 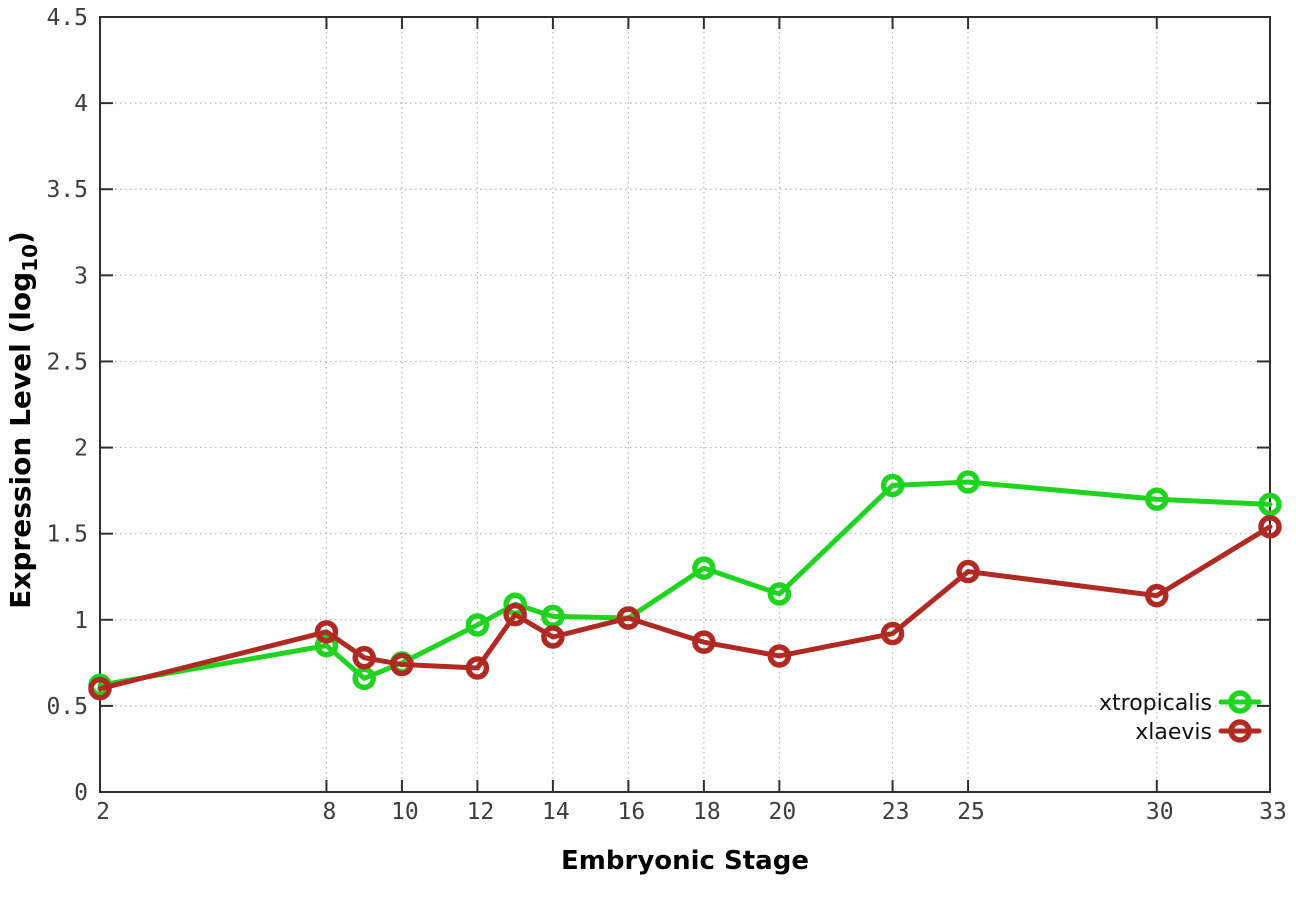 What do you see at coordinates (330, 812) in the screenshot?
I see `x-tick-label: 8` at bounding box center [330, 812].